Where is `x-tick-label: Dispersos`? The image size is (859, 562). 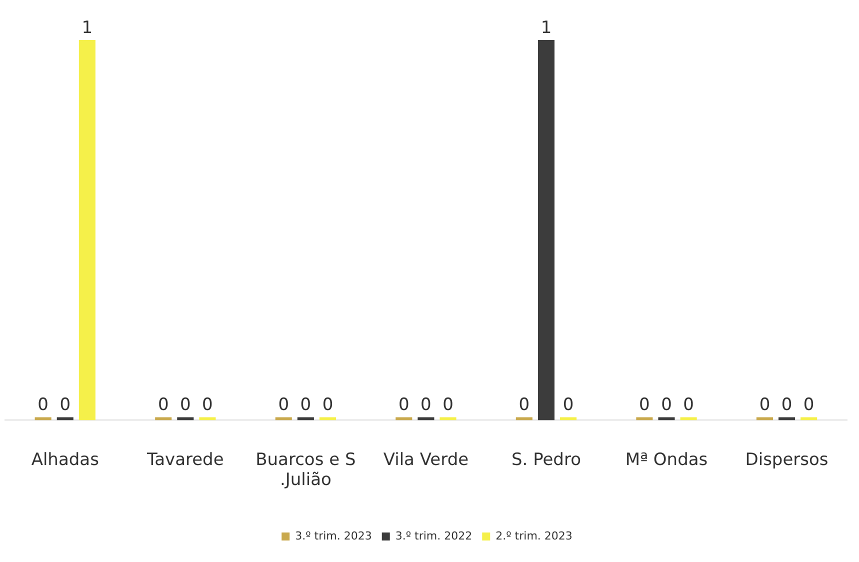
x-tick-label: Dispersos is located at coordinates (786, 460).